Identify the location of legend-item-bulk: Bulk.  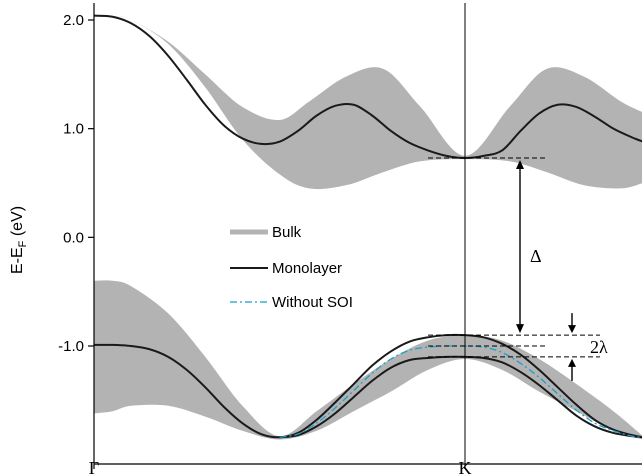
(266, 232).